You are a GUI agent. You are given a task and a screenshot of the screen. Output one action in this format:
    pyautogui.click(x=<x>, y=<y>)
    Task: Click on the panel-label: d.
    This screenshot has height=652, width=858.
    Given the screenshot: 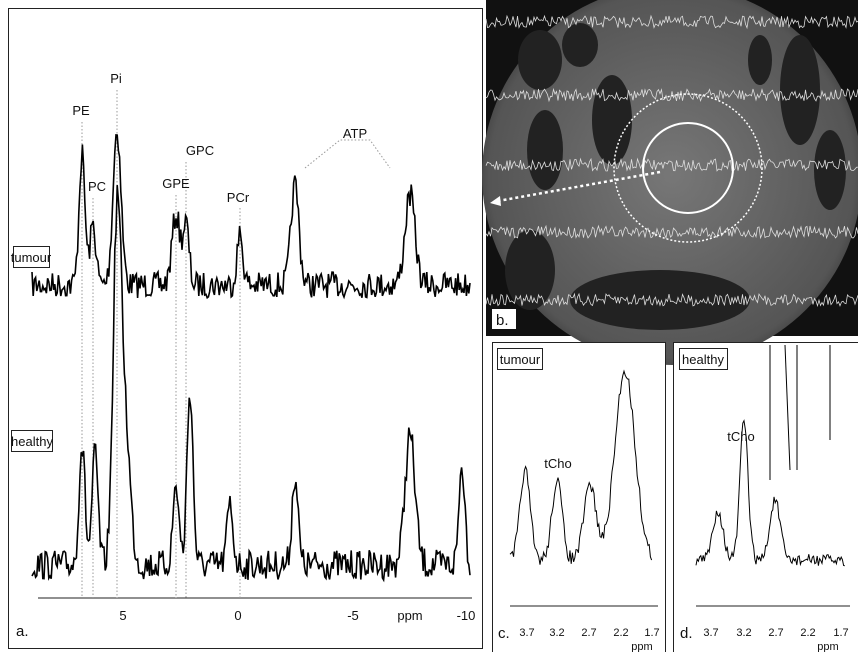 What is the action you would take?
    pyautogui.click(x=686, y=633)
    